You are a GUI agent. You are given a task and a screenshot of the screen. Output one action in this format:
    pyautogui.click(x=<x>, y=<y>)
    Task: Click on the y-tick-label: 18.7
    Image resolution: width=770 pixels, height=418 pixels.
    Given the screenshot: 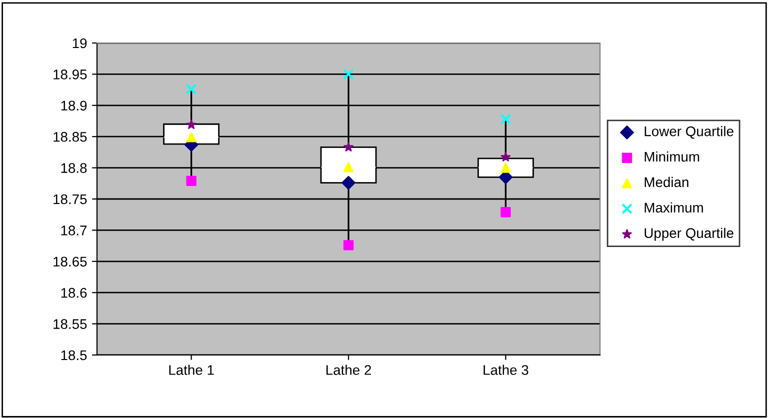 What is the action you would take?
    pyautogui.click(x=74, y=231)
    